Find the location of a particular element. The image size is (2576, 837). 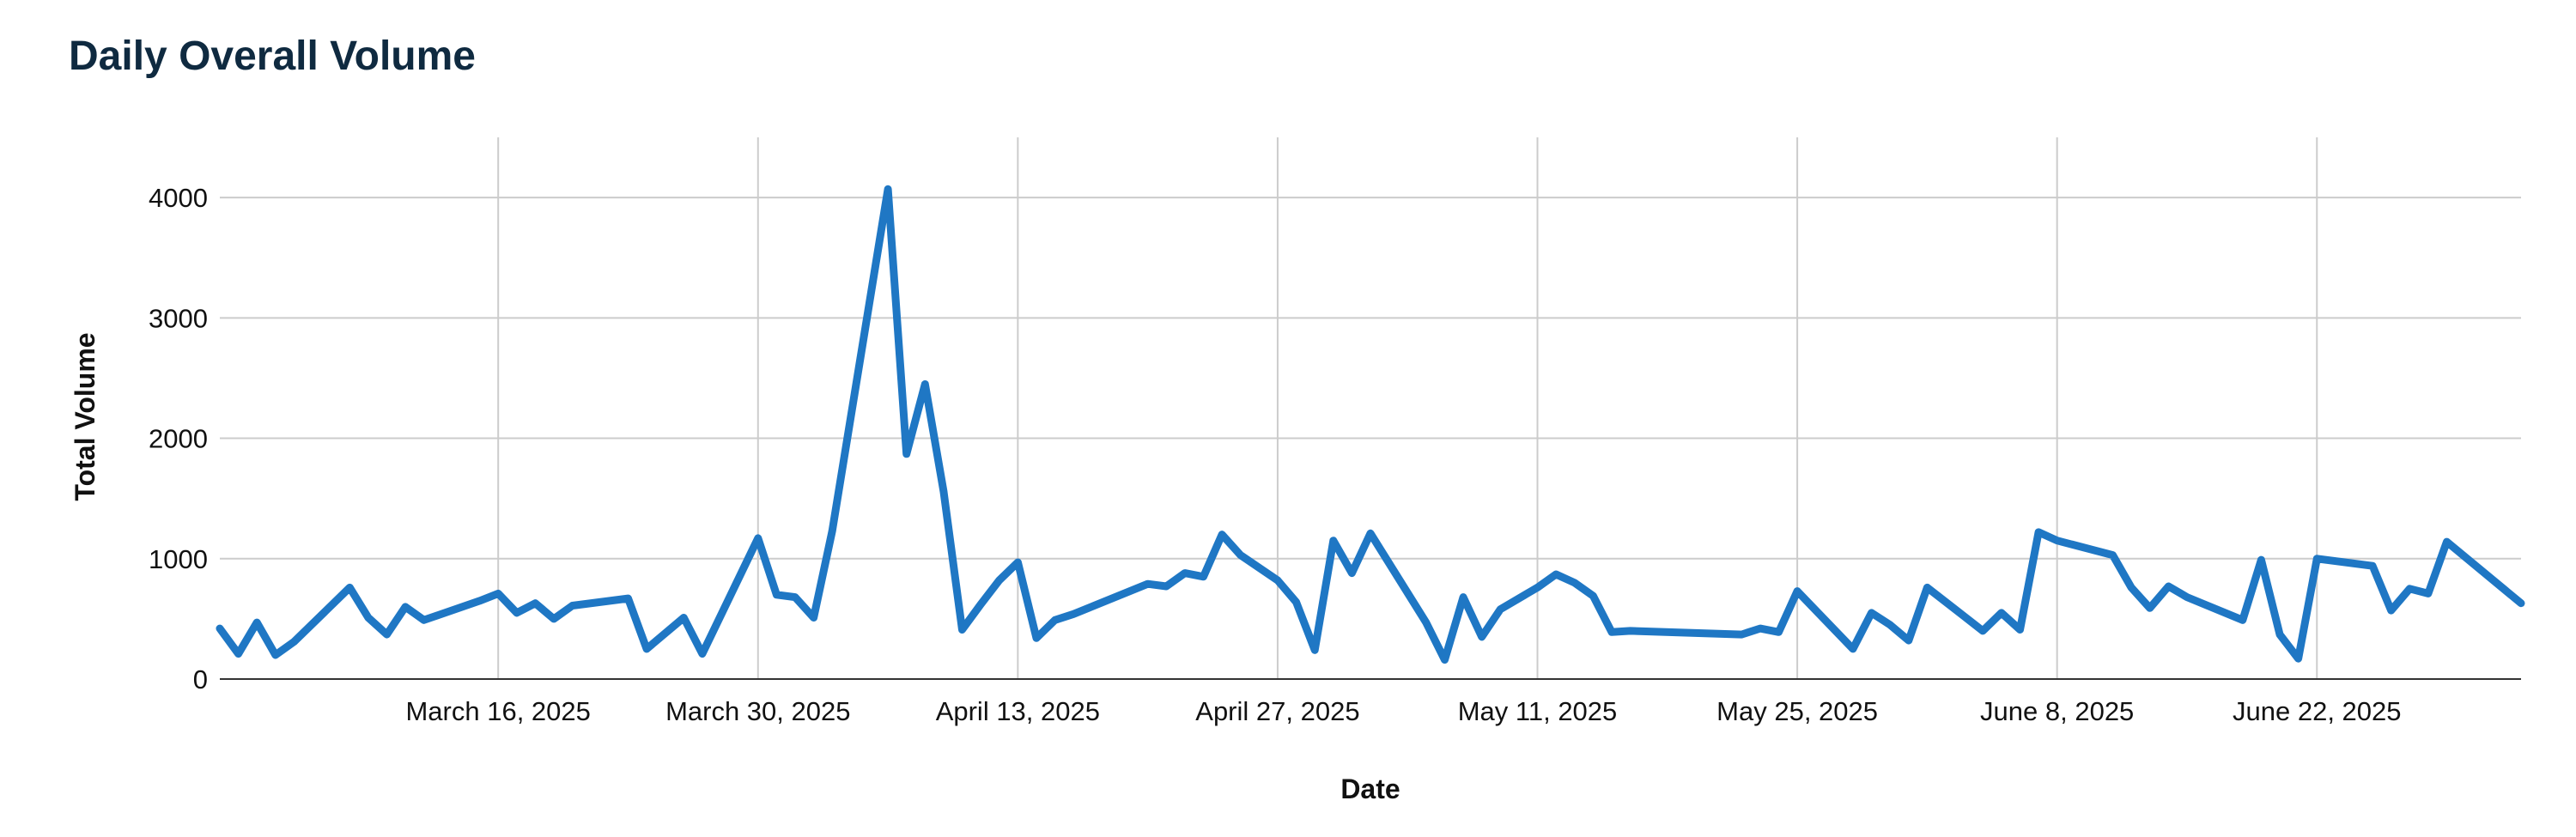

x-tick-label: May 25, 2025 is located at coordinates (1797, 711).